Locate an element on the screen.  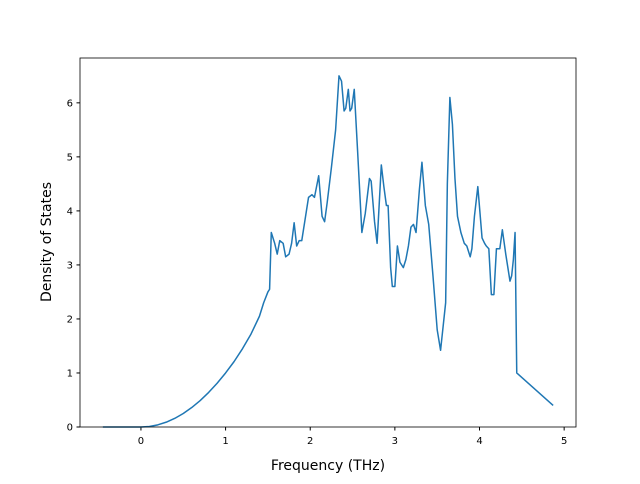
y-tick-label: 6 is located at coordinates (70, 103).